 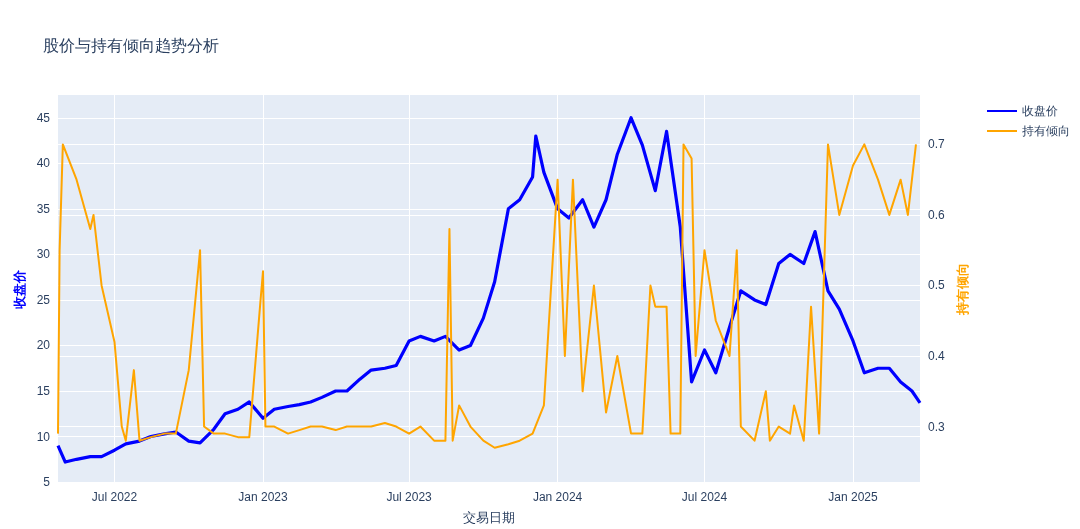 What do you see at coordinates (937, 426) in the screenshot?
I see `y2-tick-label: 0.3` at bounding box center [937, 426].